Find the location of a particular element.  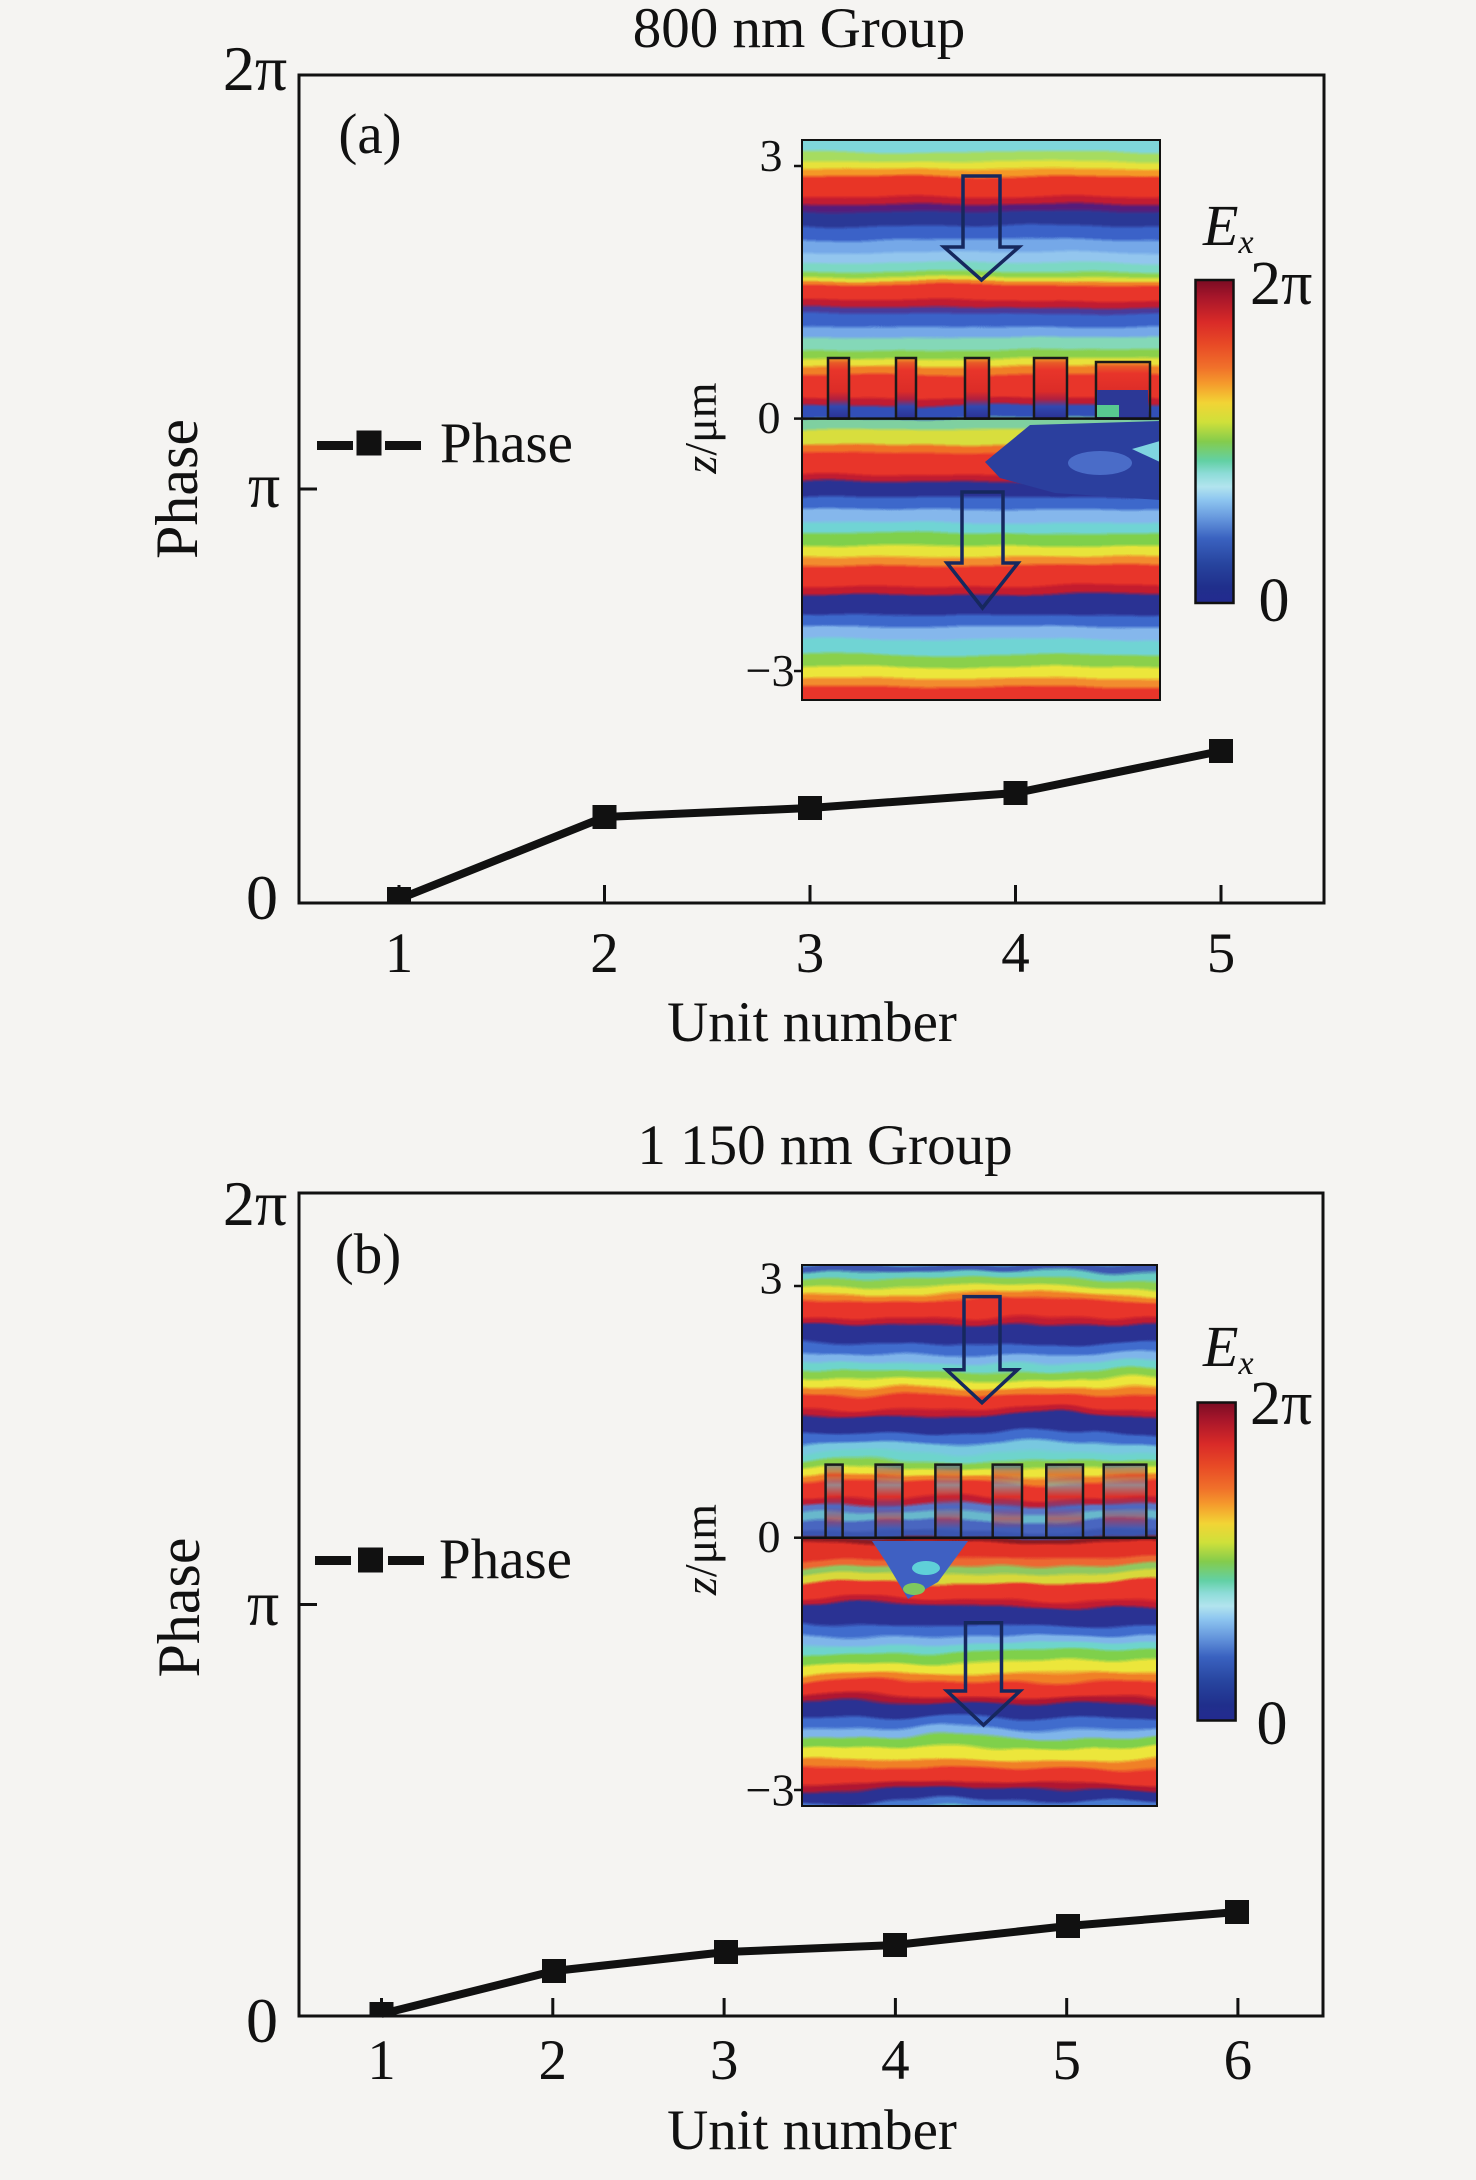

svg-text: (a) is located at coordinates (369, 134).